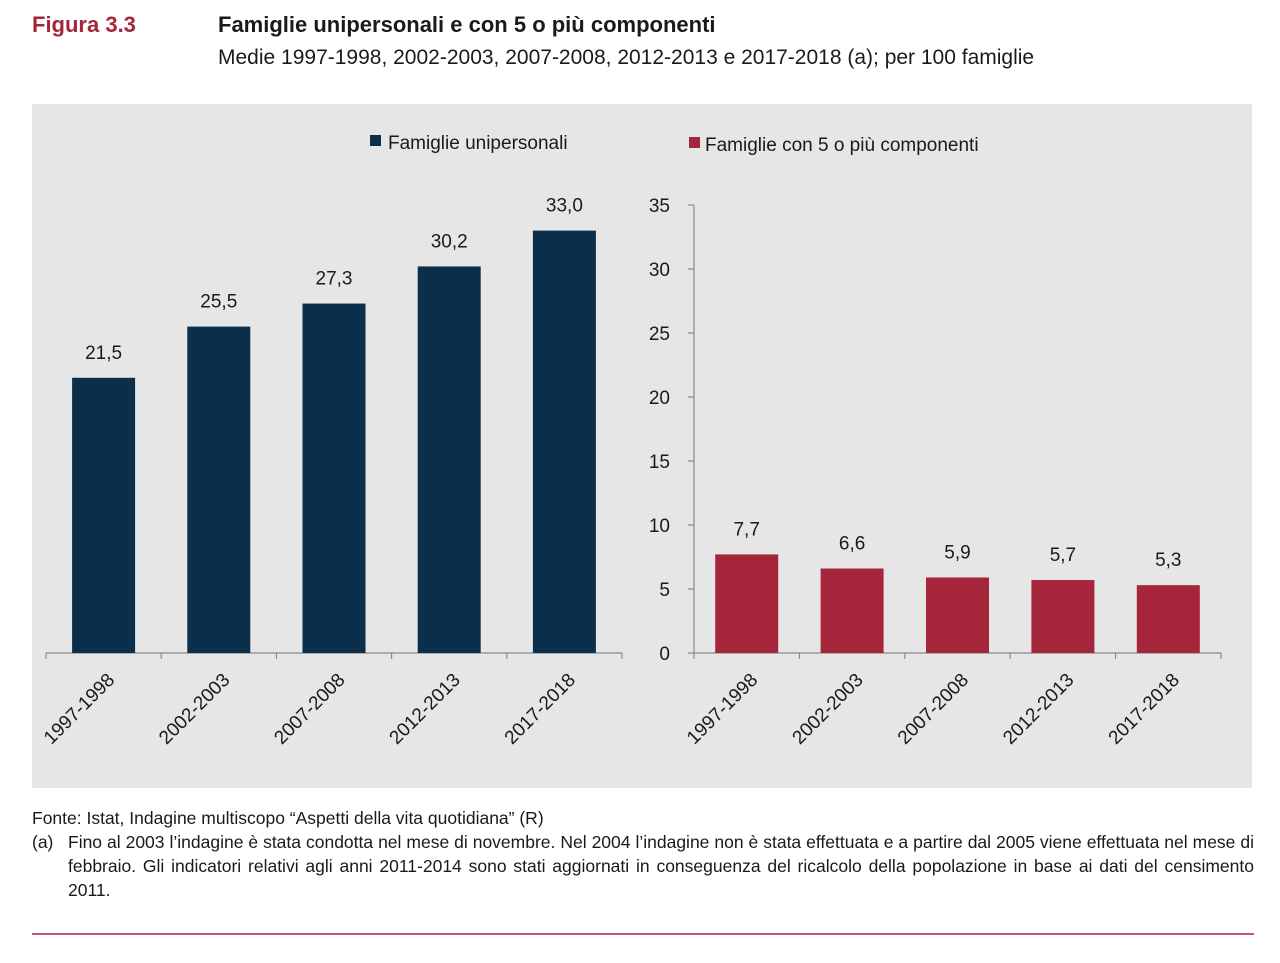 The image size is (1280, 963). What do you see at coordinates (104, 515) in the screenshot?
I see `bar-left-1997-1998` at bounding box center [104, 515].